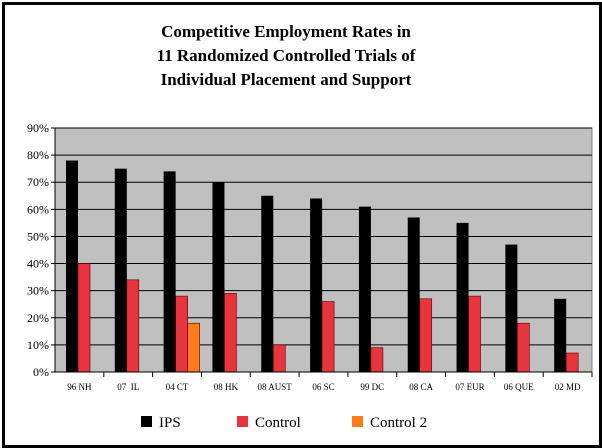 Image resolution: width=602 pixels, height=448 pixels. What do you see at coordinates (38, 209) in the screenshot?
I see `y-tick-label: 60%` at bounding box center [38, 209].